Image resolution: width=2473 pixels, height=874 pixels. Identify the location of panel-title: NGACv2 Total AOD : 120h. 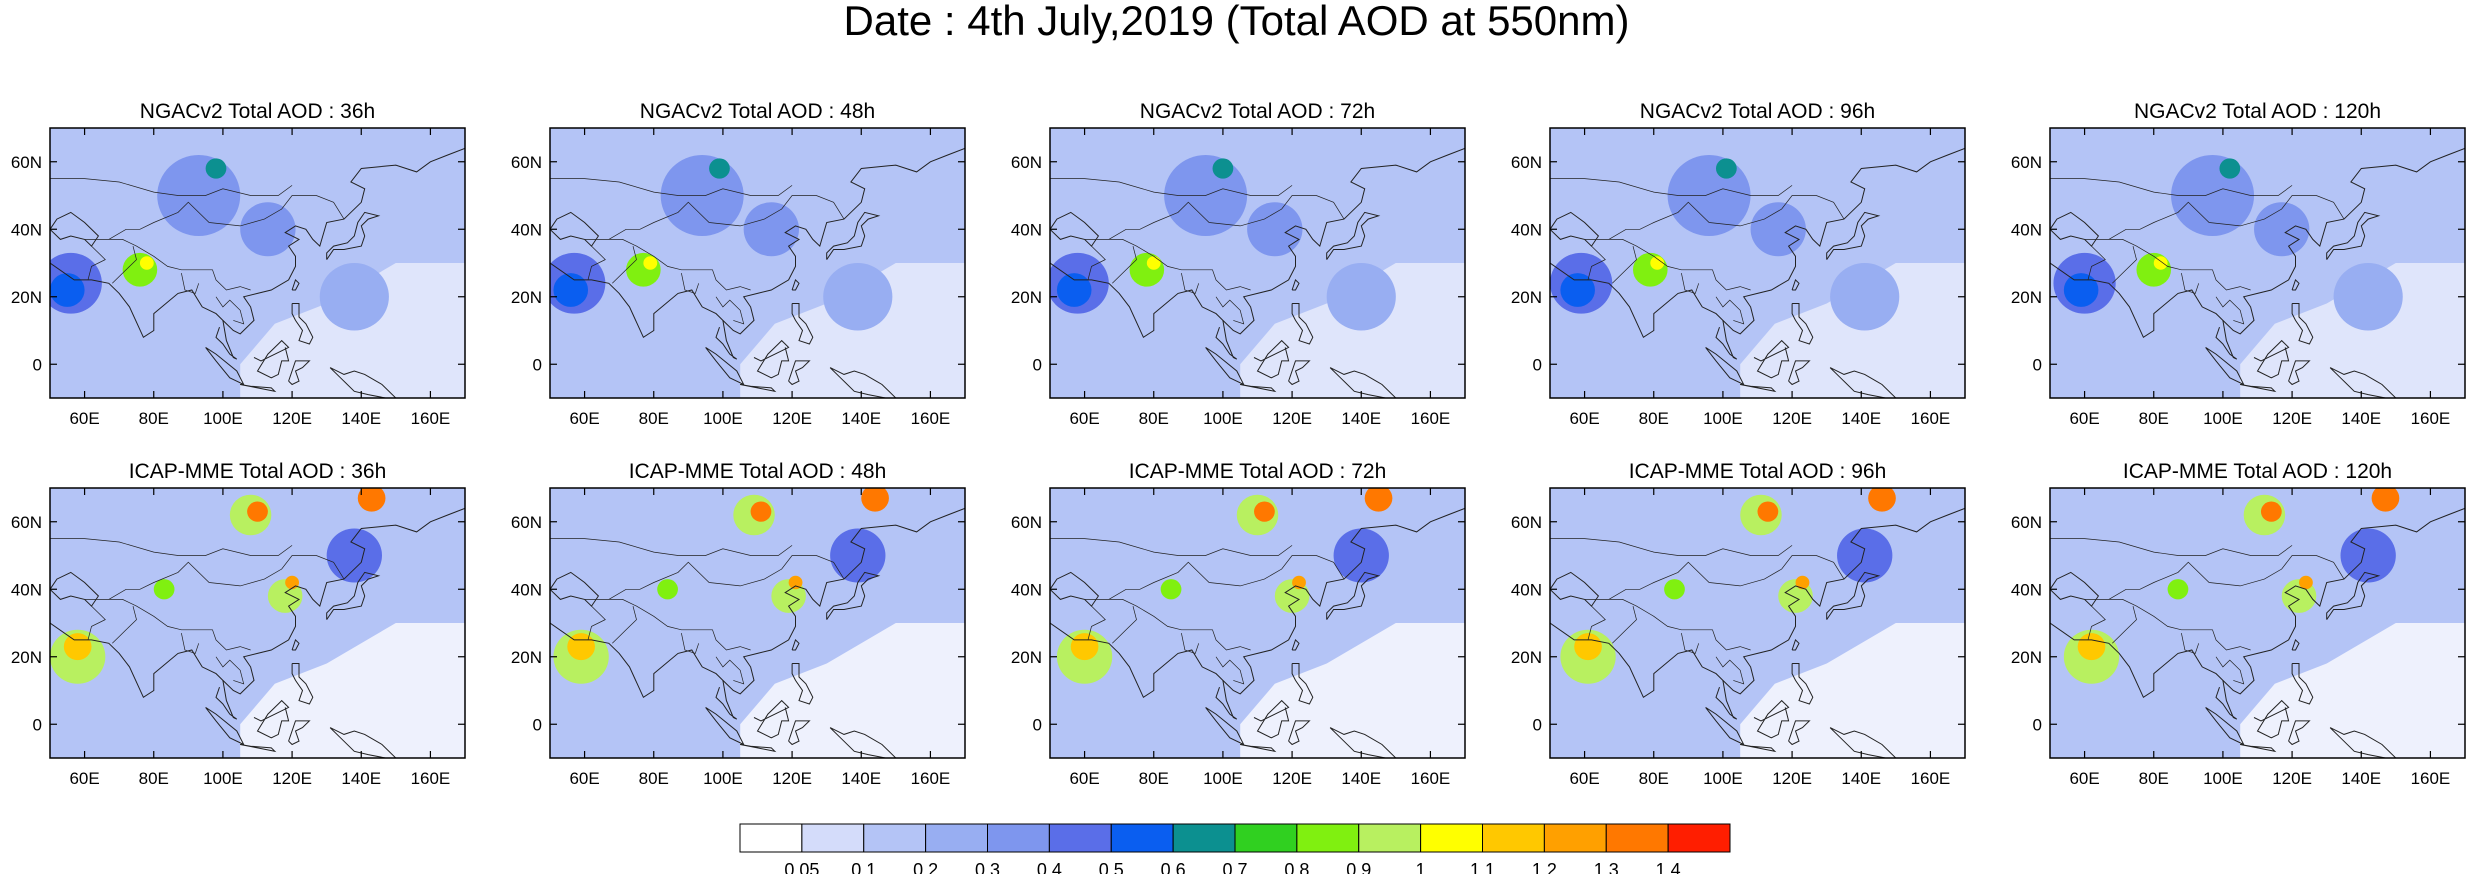
(2257, 111).